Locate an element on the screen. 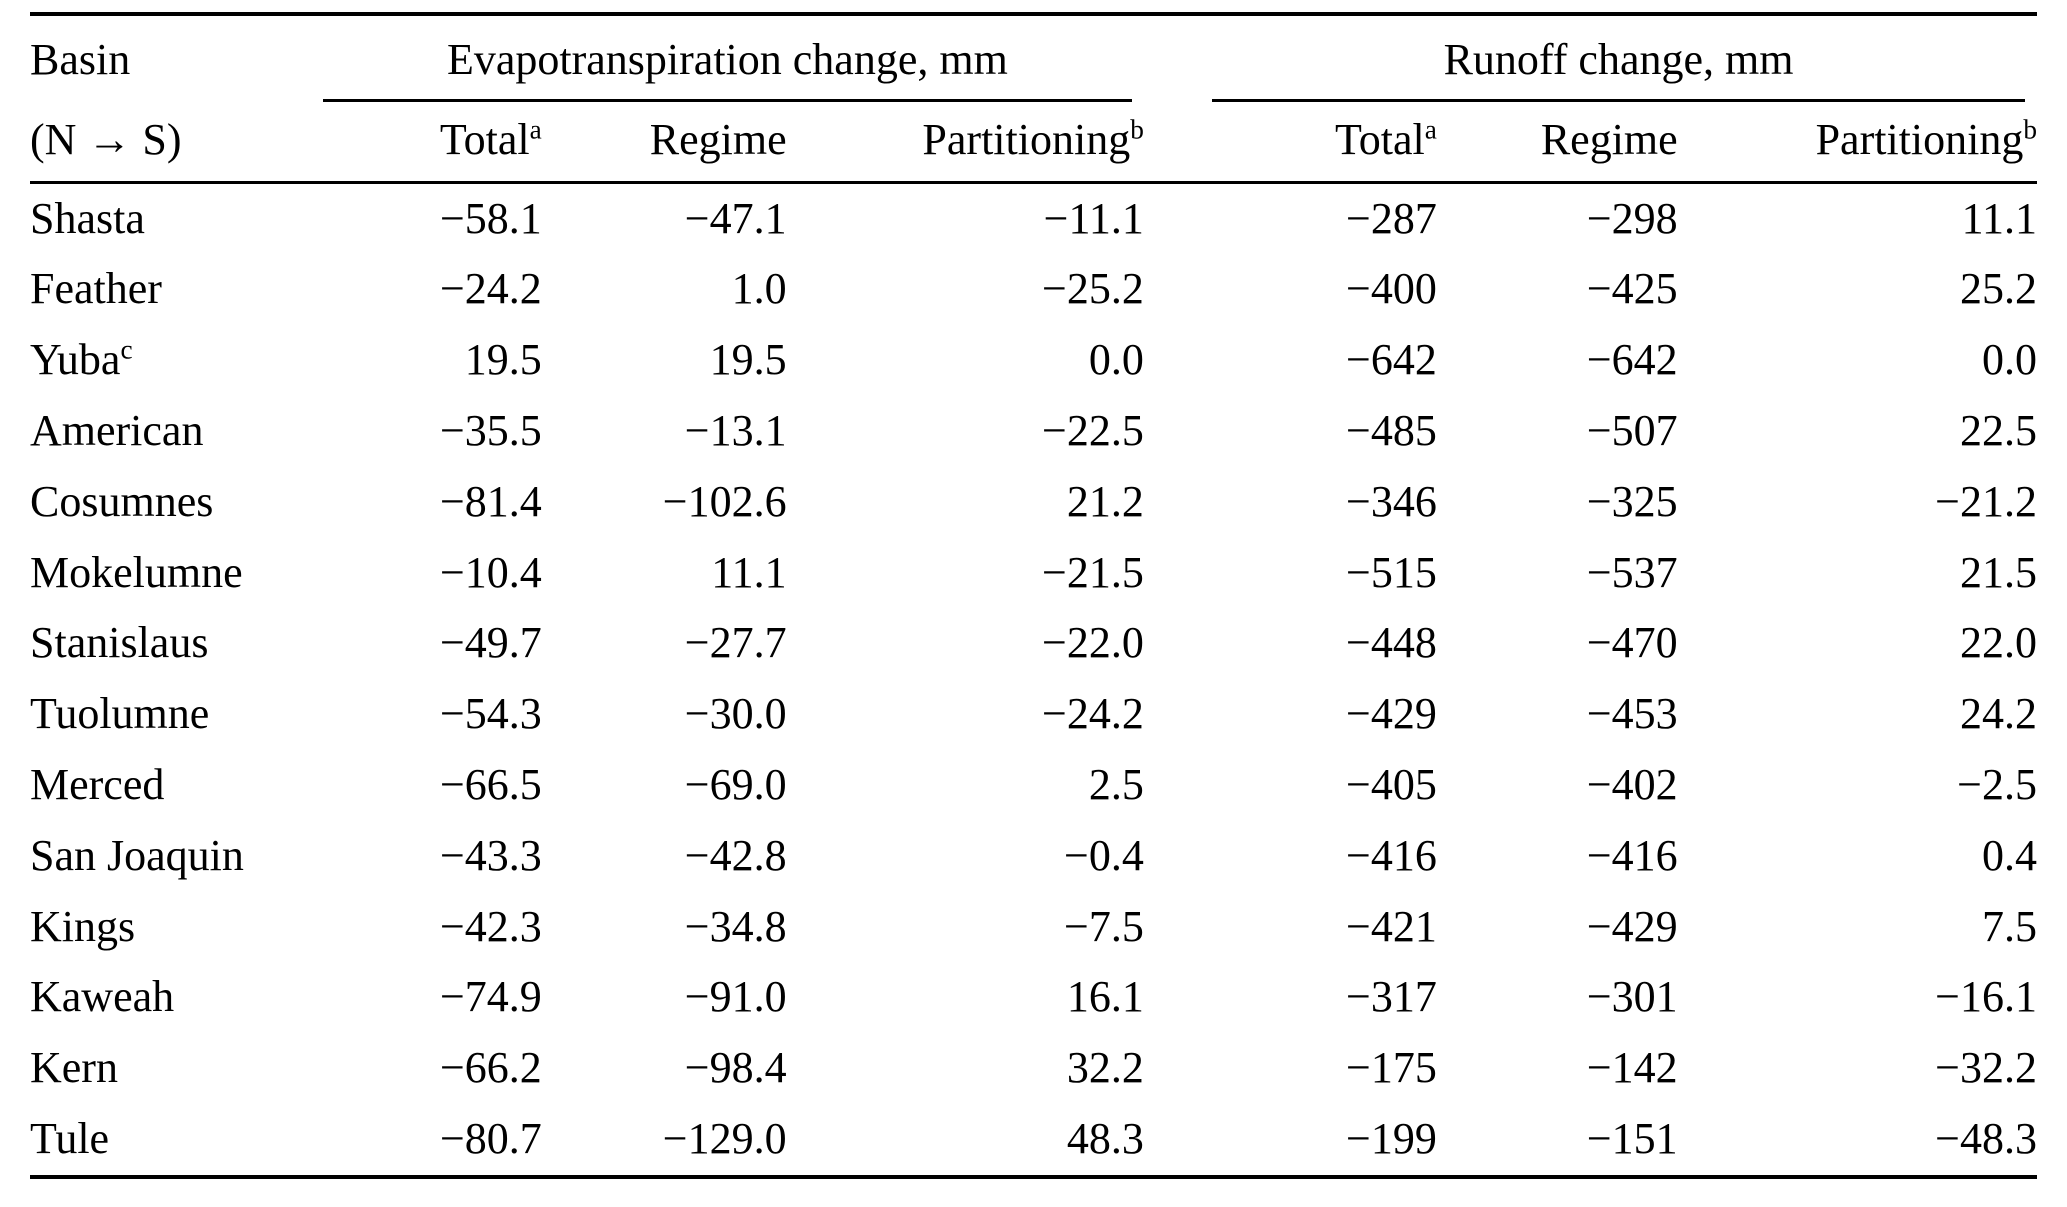  basin-name: Shasta is located at coordinates (87, 218).